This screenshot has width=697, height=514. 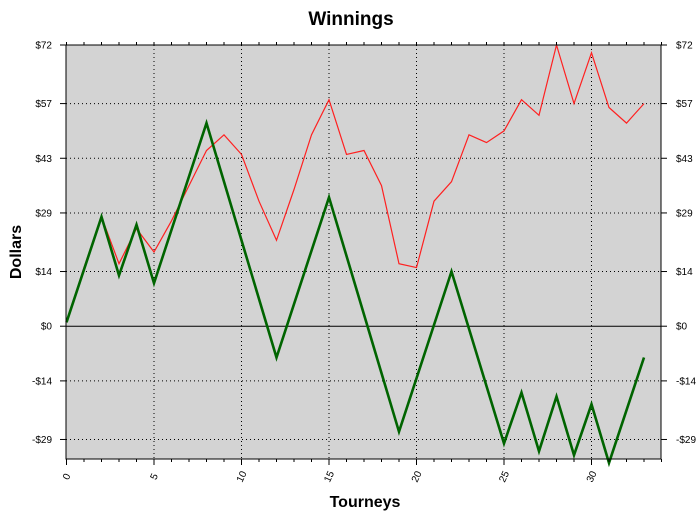 I want to click on x-tick-label: 5, so click(x=155, y=477).